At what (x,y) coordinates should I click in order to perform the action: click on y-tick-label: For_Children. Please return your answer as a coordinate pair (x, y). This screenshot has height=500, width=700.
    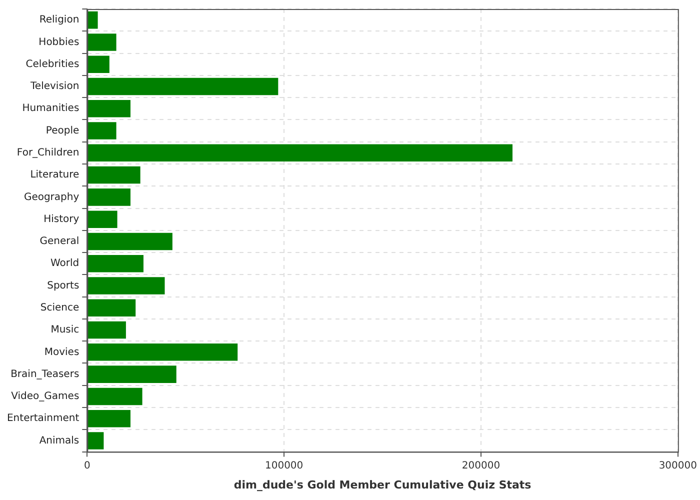
    Looking at the image, I should click on (48, 153).